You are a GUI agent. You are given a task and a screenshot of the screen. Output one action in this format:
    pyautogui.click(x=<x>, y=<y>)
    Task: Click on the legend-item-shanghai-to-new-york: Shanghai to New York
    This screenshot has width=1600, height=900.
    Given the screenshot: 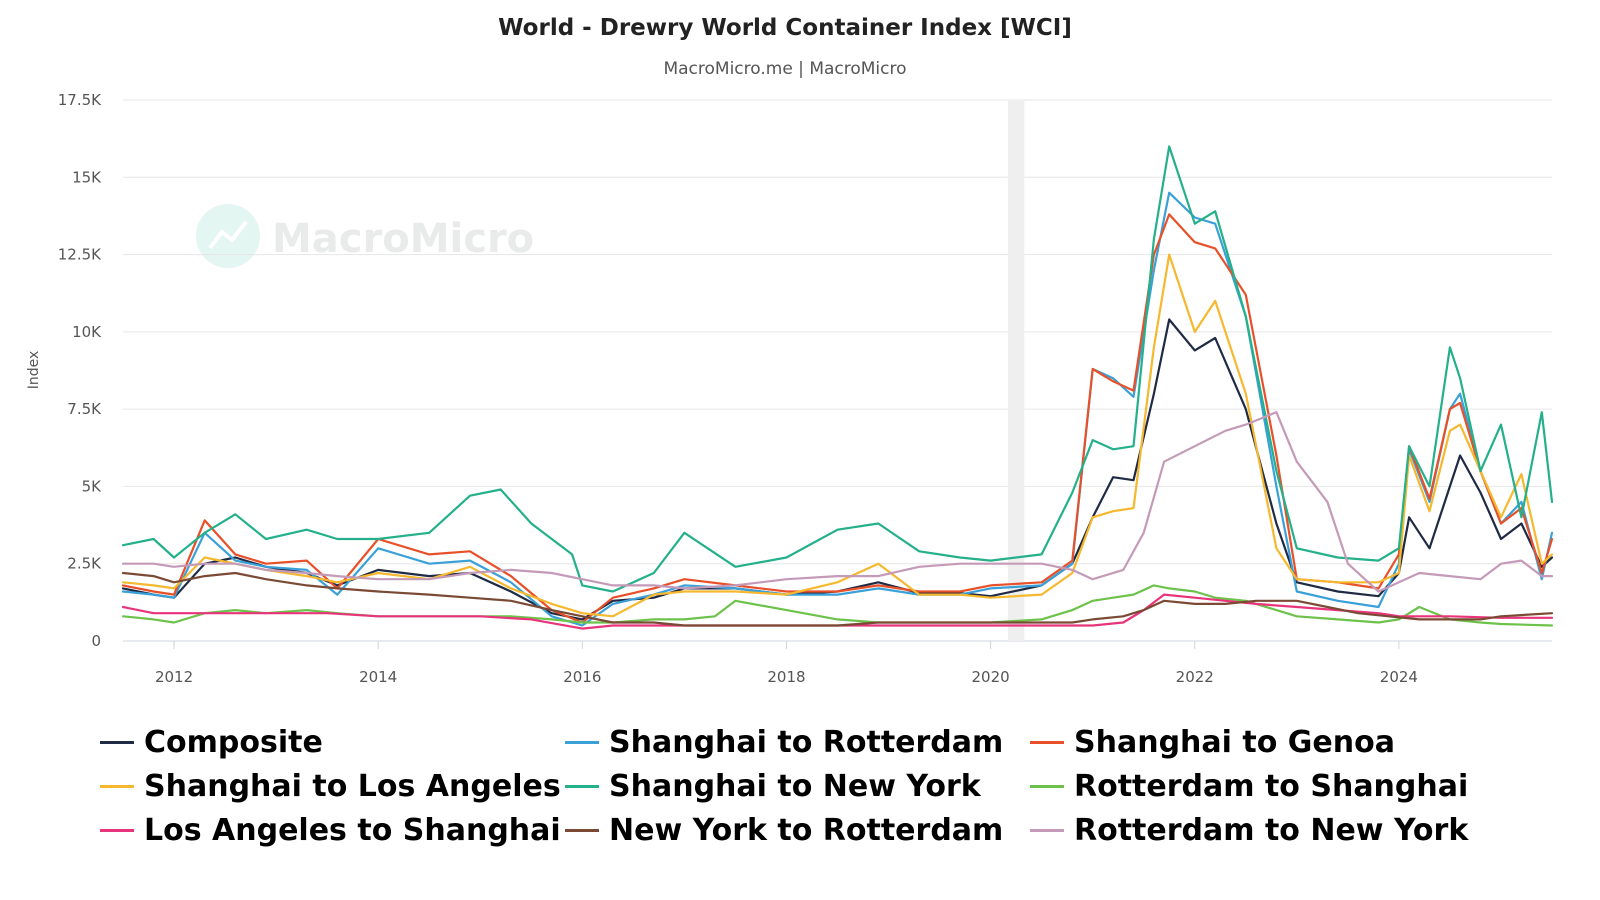 What is the action you would take?
    pyautogui.click(x=797, y=786)
    